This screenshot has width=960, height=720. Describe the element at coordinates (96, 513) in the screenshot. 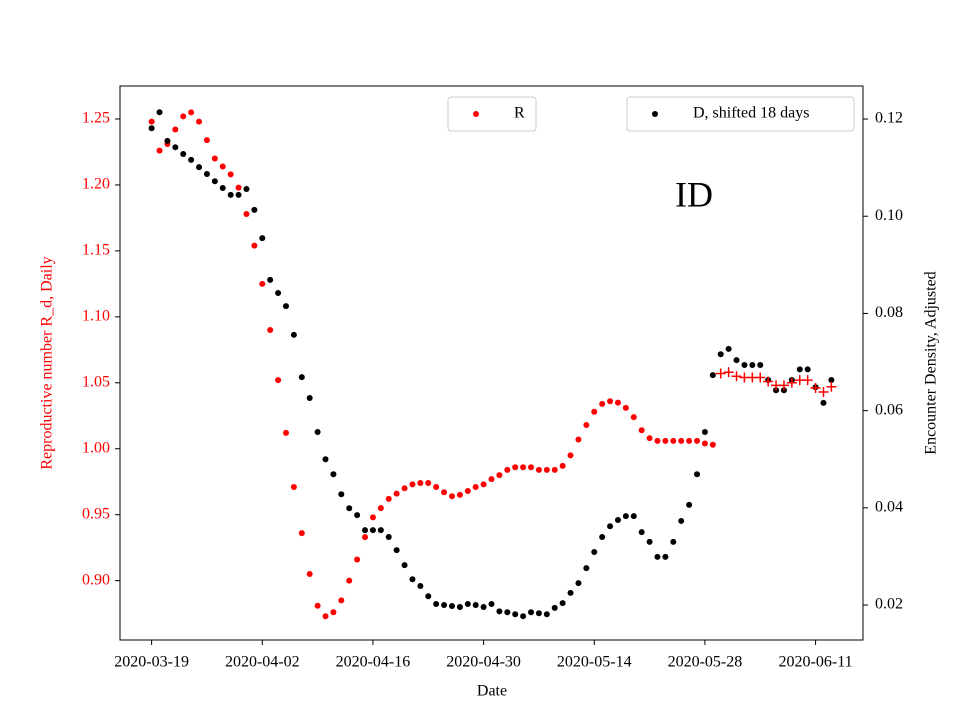

I see `y-tick-label: 0.95` at that location.